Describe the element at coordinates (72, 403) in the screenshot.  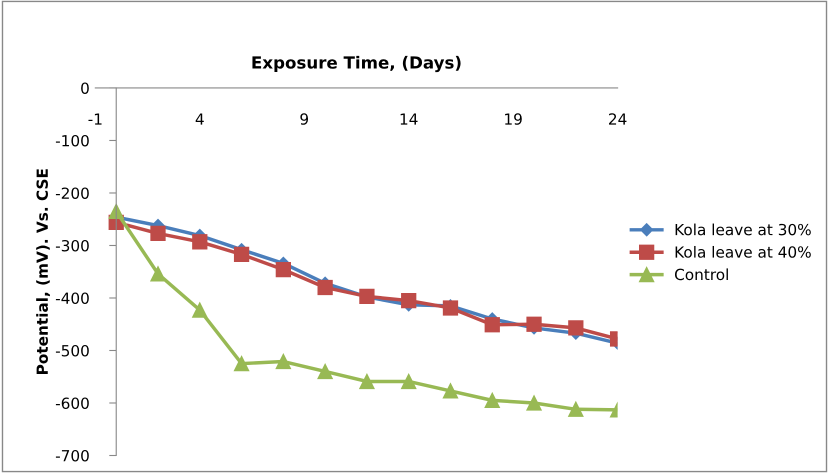
I see `y-tick-label: -600` at that location.